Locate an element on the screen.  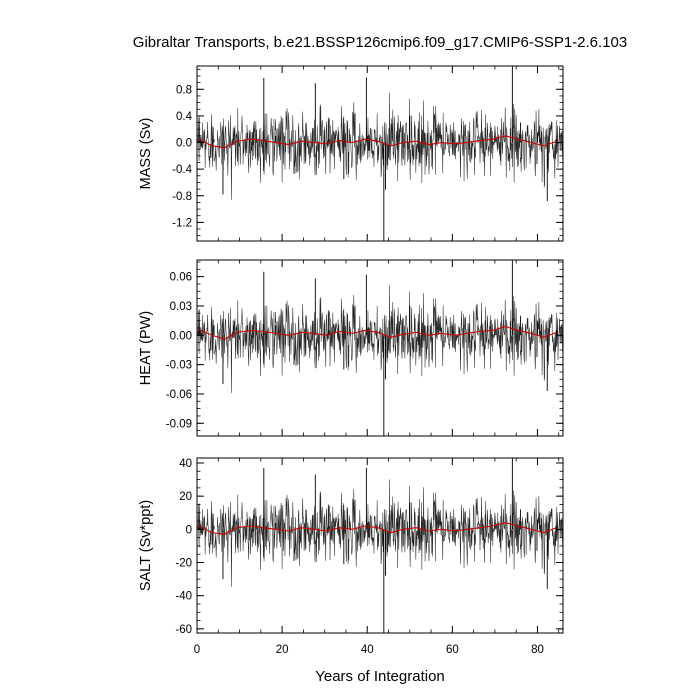
ytick-label-mass-2: 0.0 is located at coordinates (184, 144).